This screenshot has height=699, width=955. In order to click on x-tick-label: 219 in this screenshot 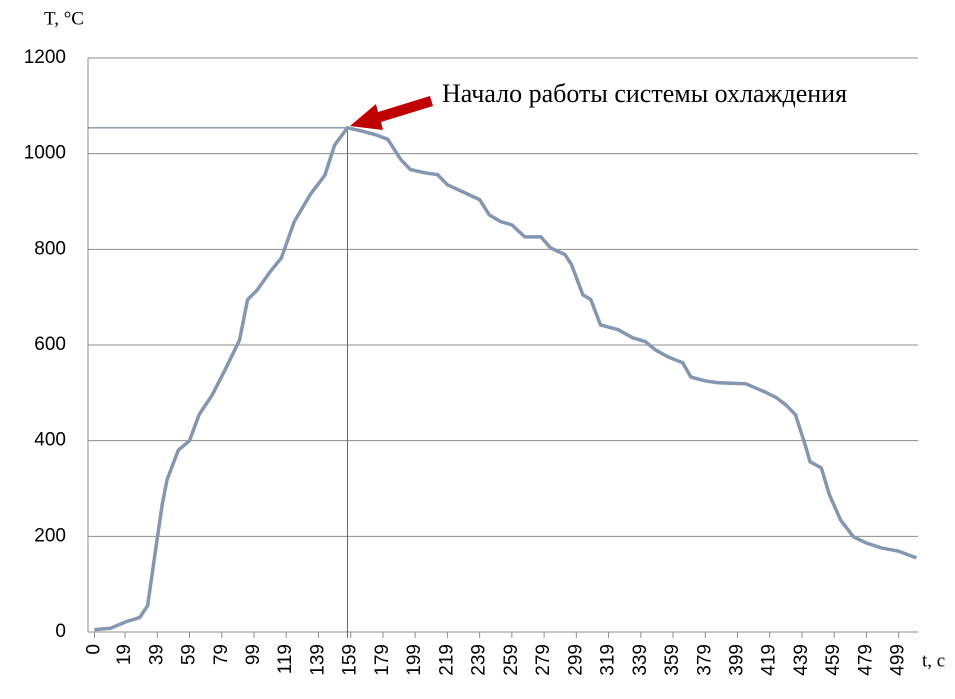, I will do `click(446, 660)`.